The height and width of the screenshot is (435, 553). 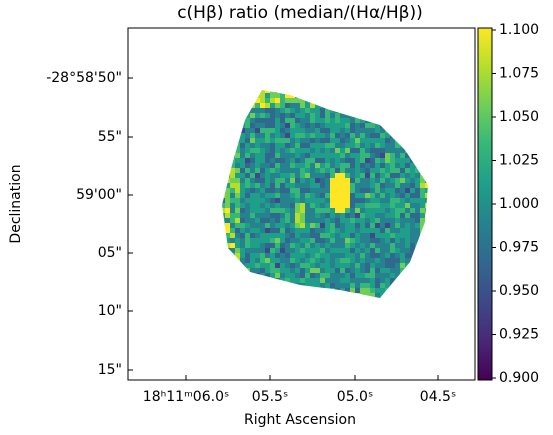 I want to click on x-tick-label: 05.0ˢ, so click(x=355, y=397).